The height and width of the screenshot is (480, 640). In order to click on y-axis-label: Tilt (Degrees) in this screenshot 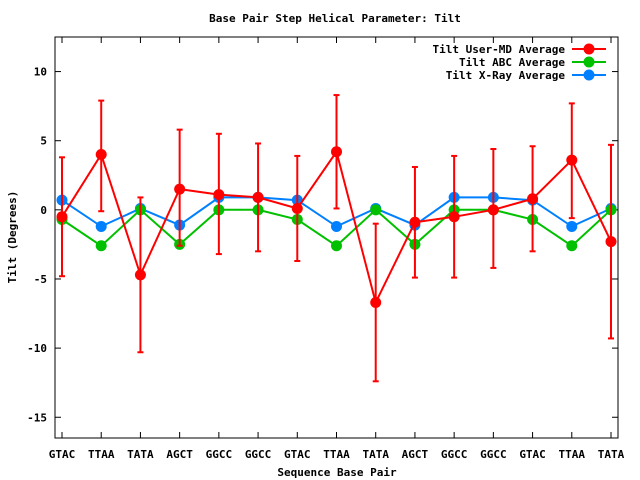, I will do `click(12, 237)`.